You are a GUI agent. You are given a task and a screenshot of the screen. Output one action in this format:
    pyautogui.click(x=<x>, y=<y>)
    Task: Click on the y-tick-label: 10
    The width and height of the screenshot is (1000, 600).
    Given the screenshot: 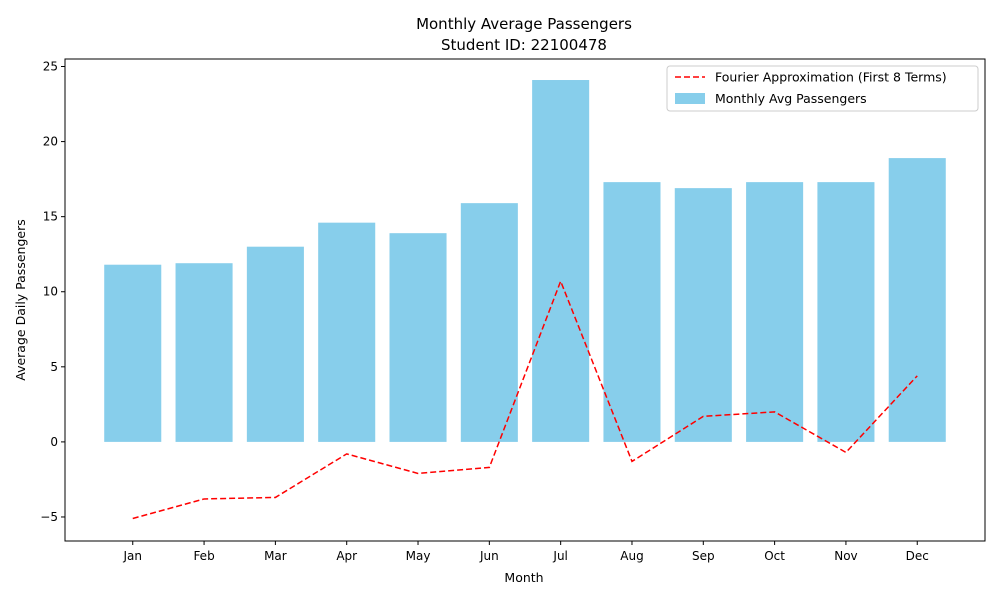 What is the action you would take?
    pyautogui.click(x=50, y=292)
    